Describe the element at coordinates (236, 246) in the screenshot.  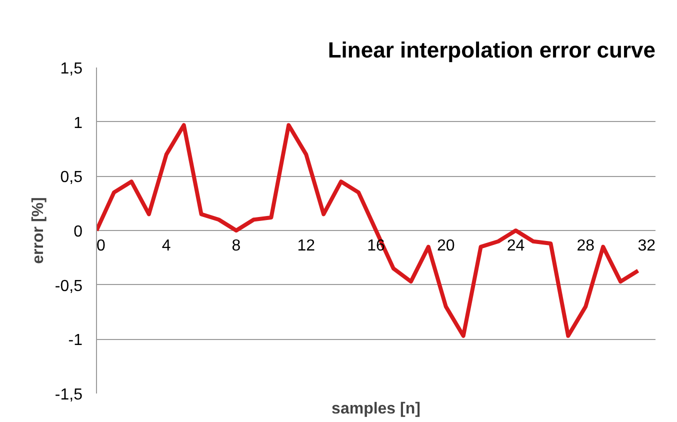
I see `x-tick-label: 8` at that location.